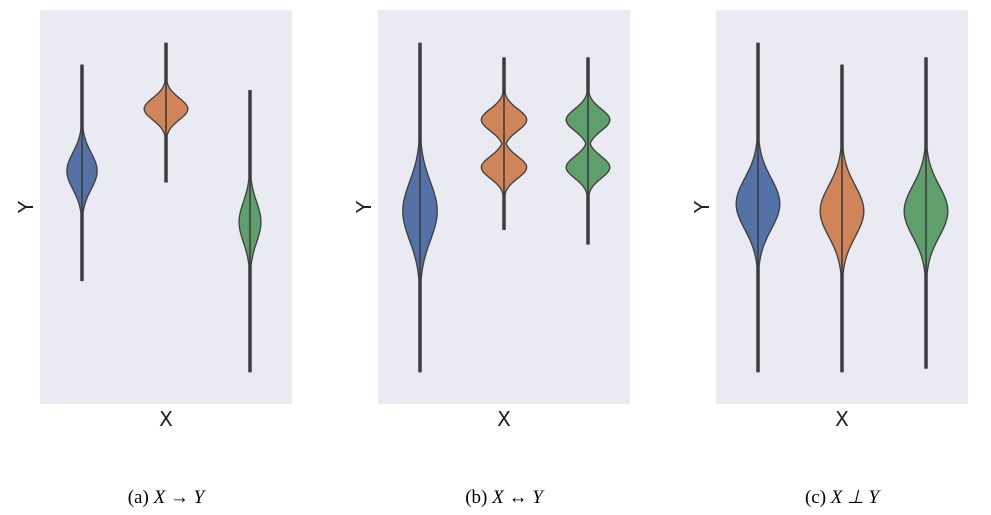 This screenshot has height=515, width=991. What do you see at coordinates (141, 497) in the screenshot?
I see `caption-prefix: (a)` at bounding box center [141, 497].